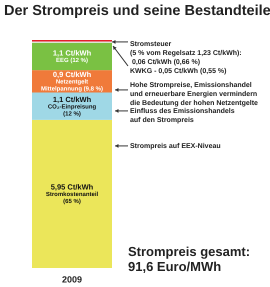  What do you see at coordinates (72, 279) in the screenshot?
I see `x-tick-label: 2009` at bounding box center [72, 279].